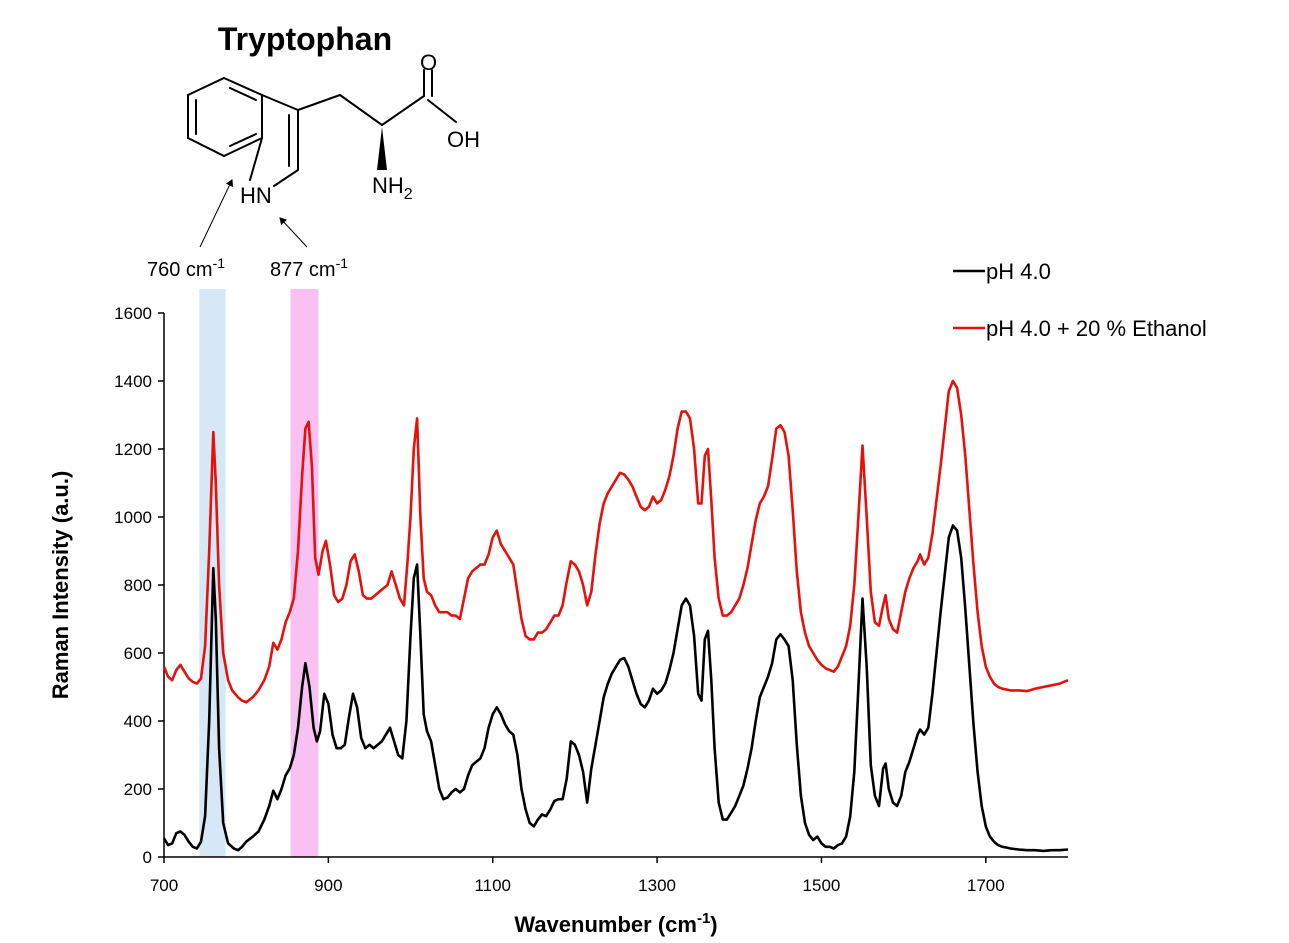  What do you see at coordinates (60, 585) in the screenshot?
I see `y-axis-title: Raman Intensity (a.u.)` at bounding box center [60, 585].